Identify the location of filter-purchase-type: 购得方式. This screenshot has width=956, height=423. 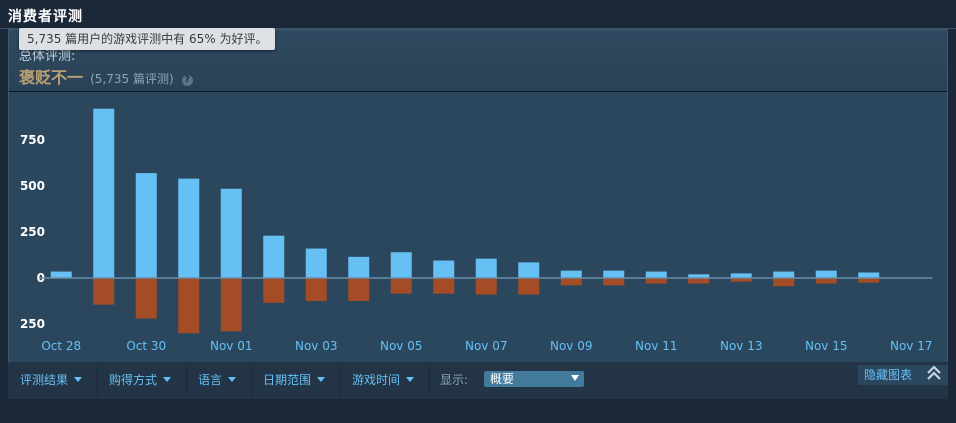
(140, 380).